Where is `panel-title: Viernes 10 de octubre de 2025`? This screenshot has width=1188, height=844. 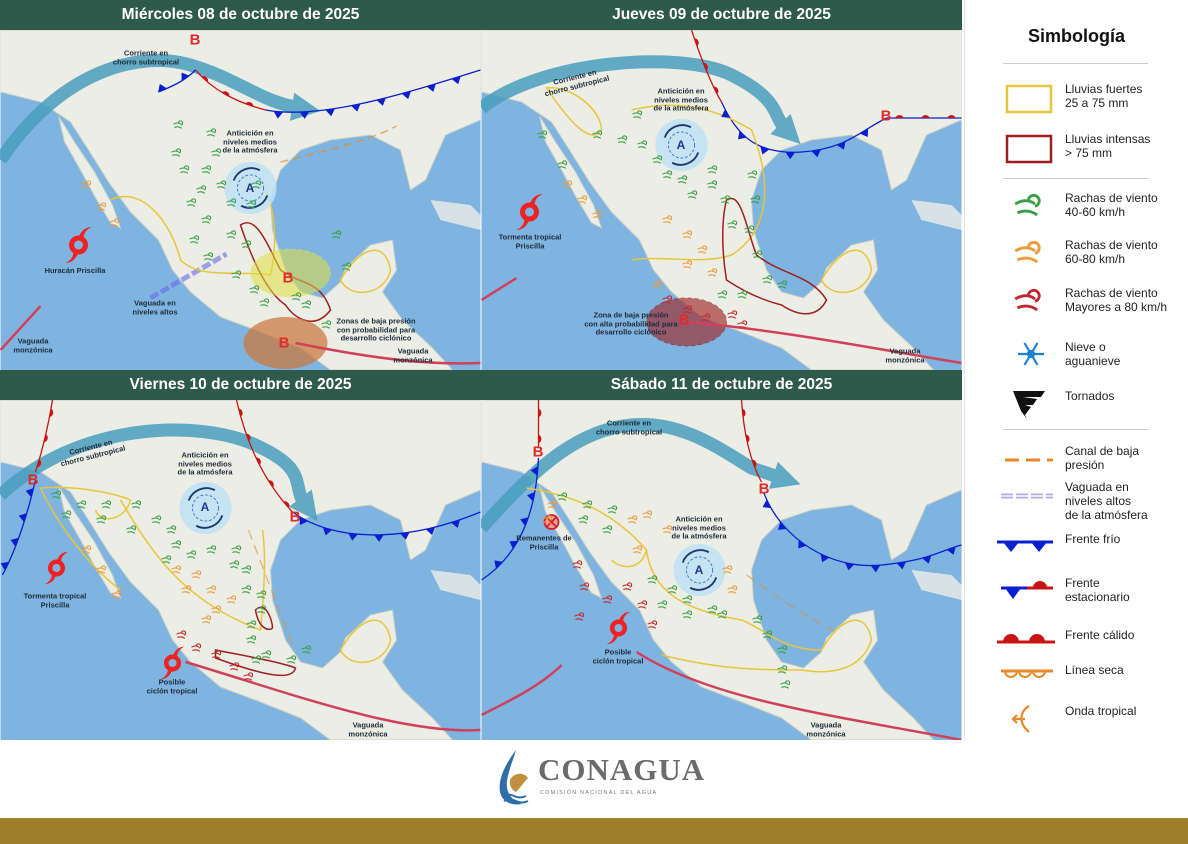 panel-title: Viernes 10 de octubre de 2025 is located at coordinates (240, 385).